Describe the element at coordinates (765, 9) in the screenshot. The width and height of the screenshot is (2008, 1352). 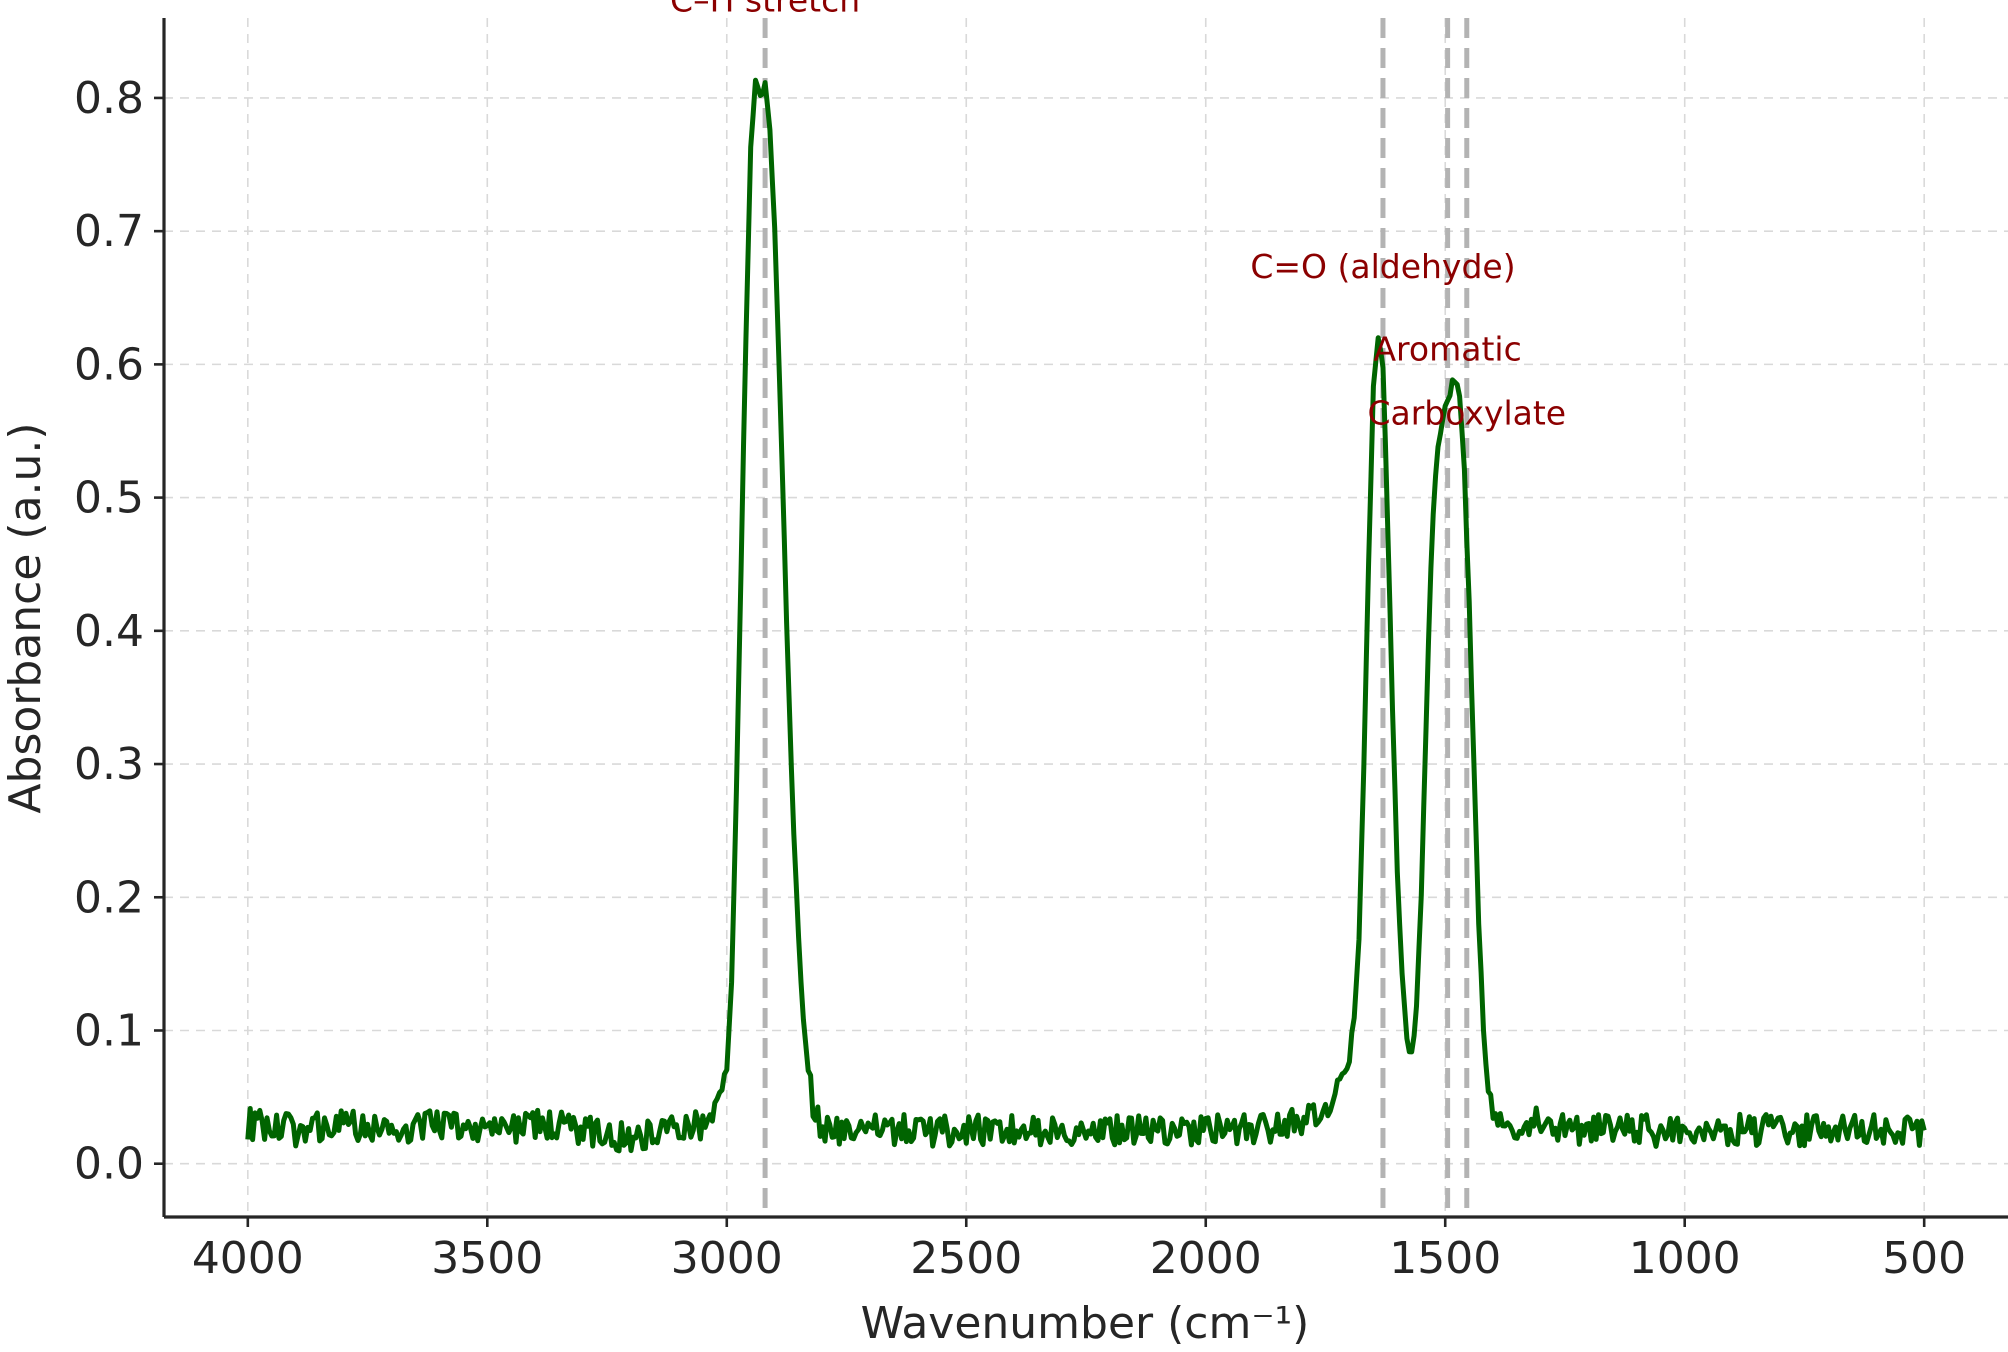
I see `peak-annotation: C–H stretch` at that location.